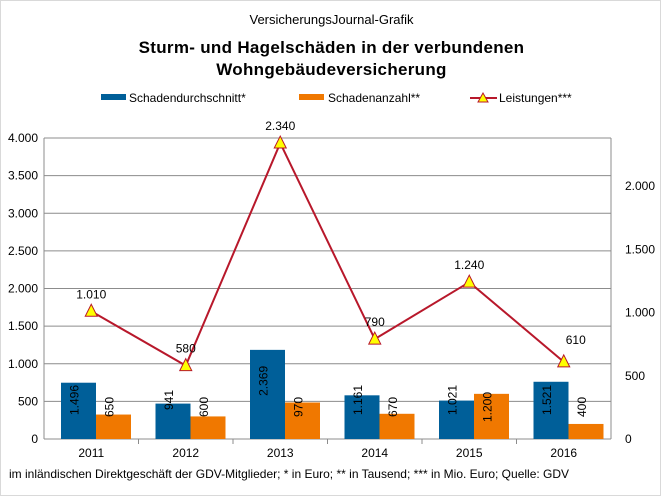 The image size is (661, 496). I want to click on right-tick-label: 1.500, so click(640, 249).